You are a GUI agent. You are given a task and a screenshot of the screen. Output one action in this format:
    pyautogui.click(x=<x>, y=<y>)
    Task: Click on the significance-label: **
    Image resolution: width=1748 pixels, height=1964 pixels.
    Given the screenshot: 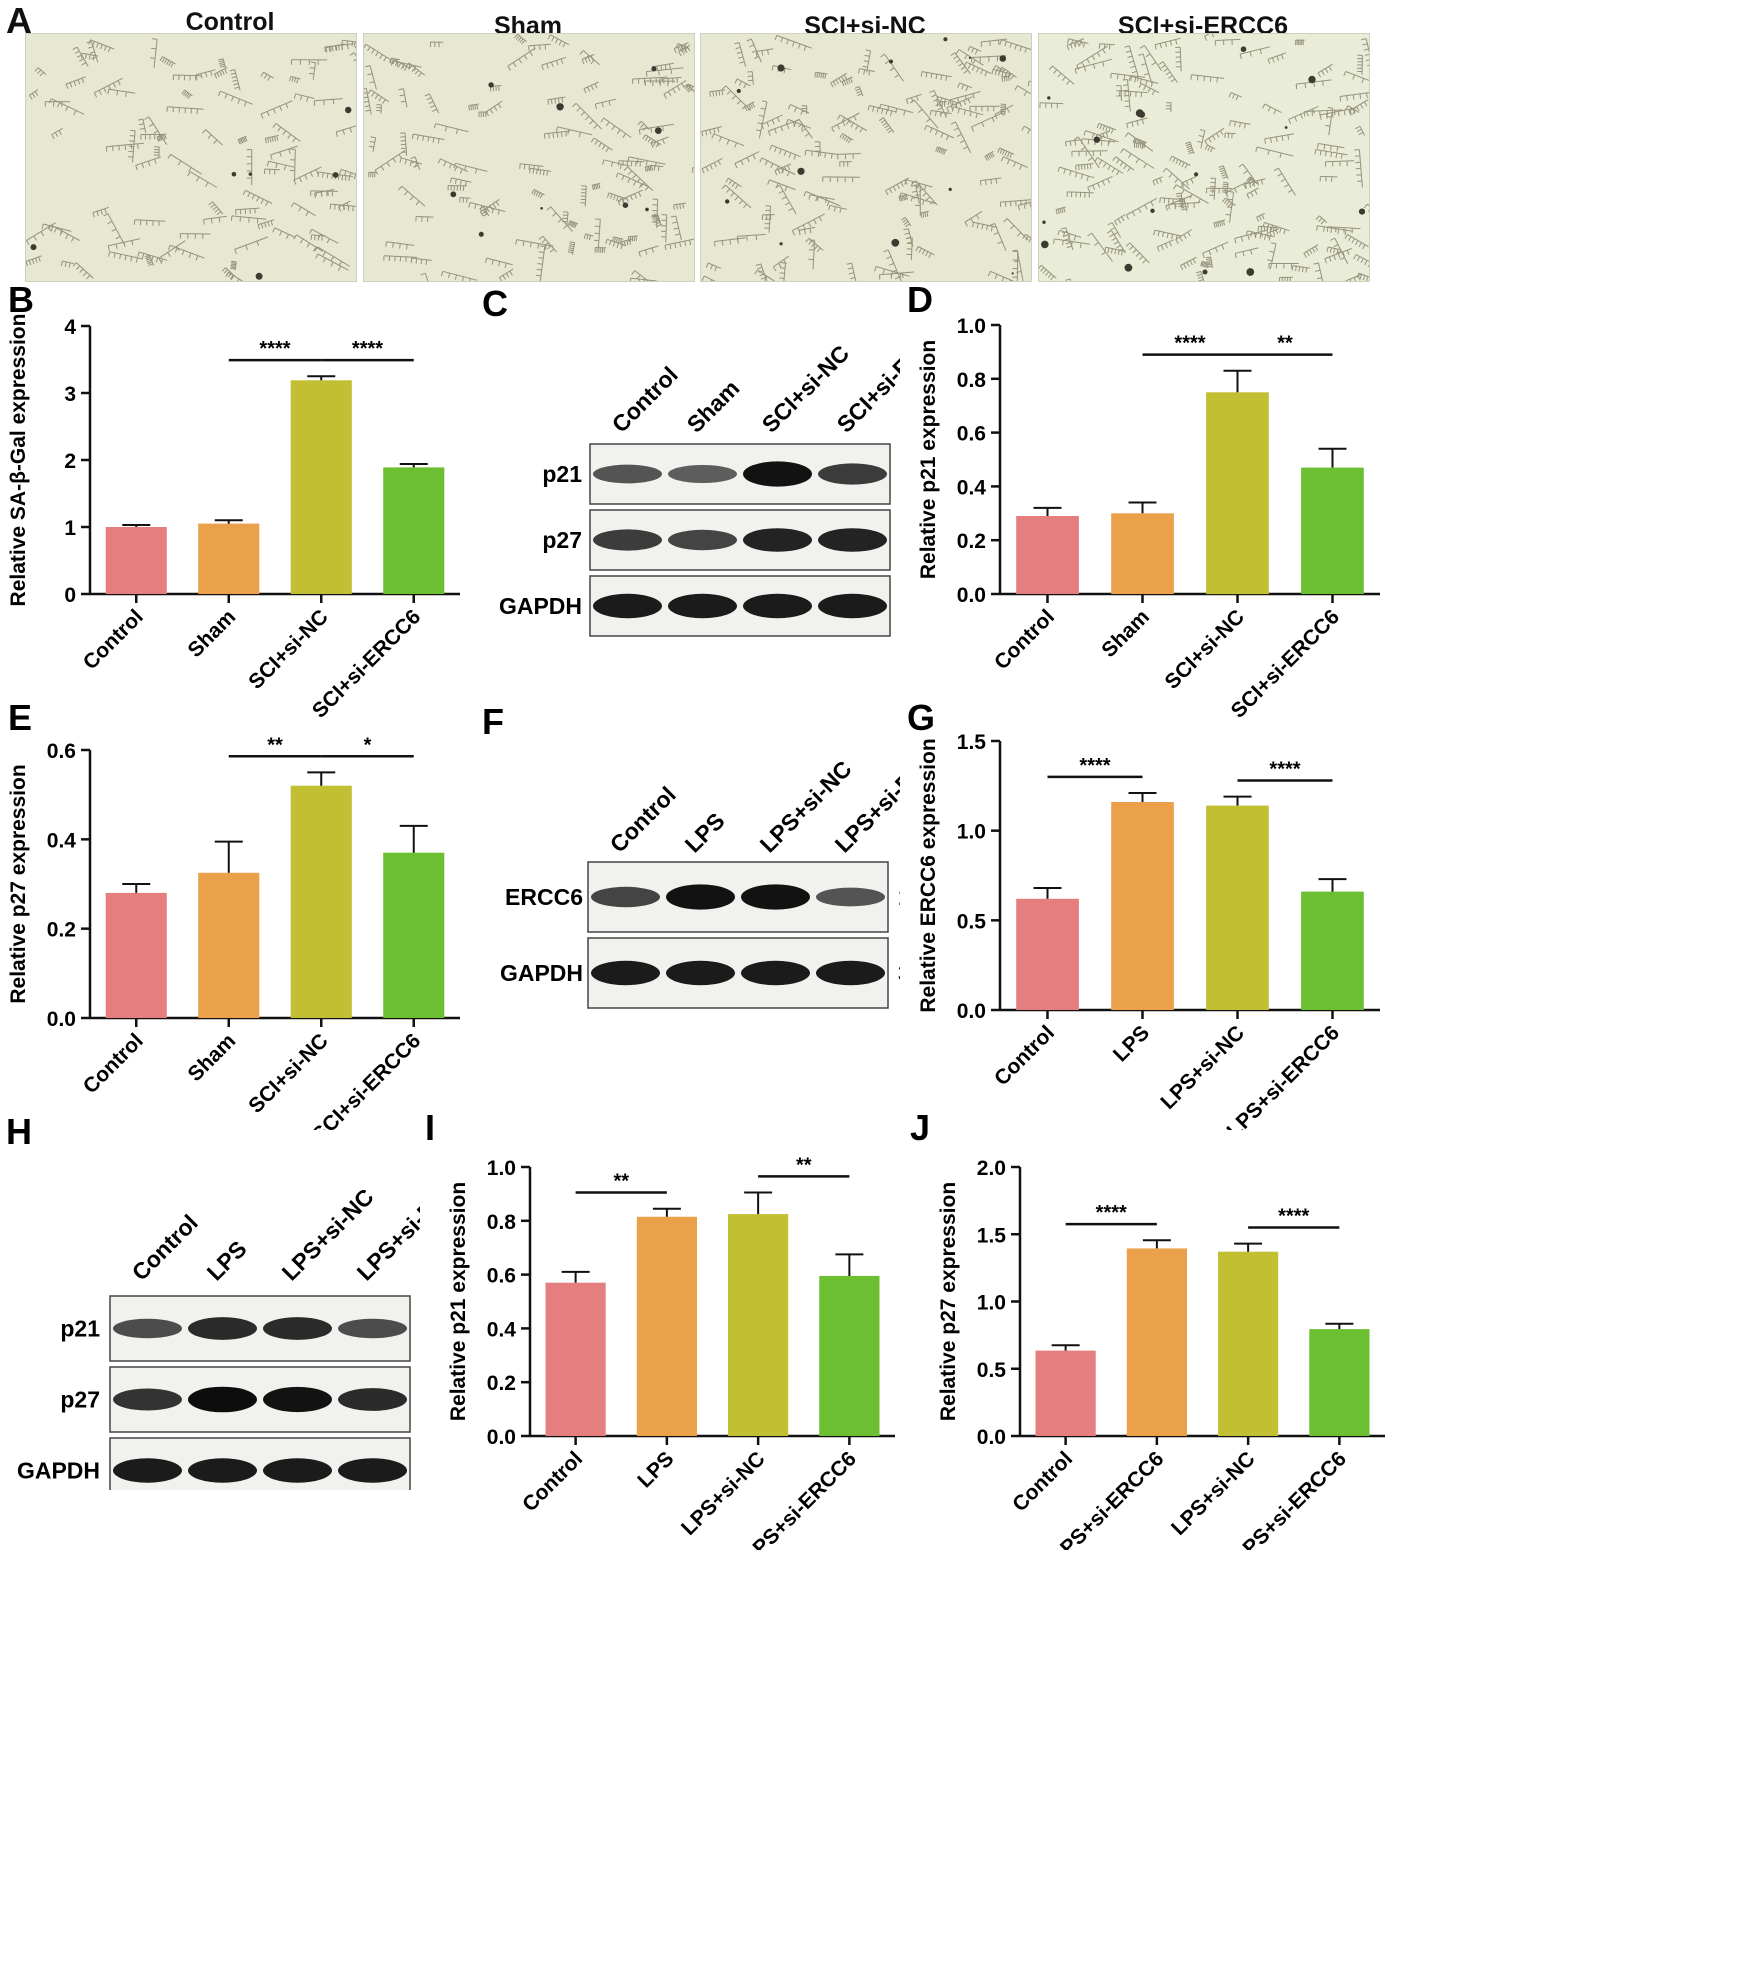 What is the action you would take?
    pyautogui.click(x=621, y=1182)
    